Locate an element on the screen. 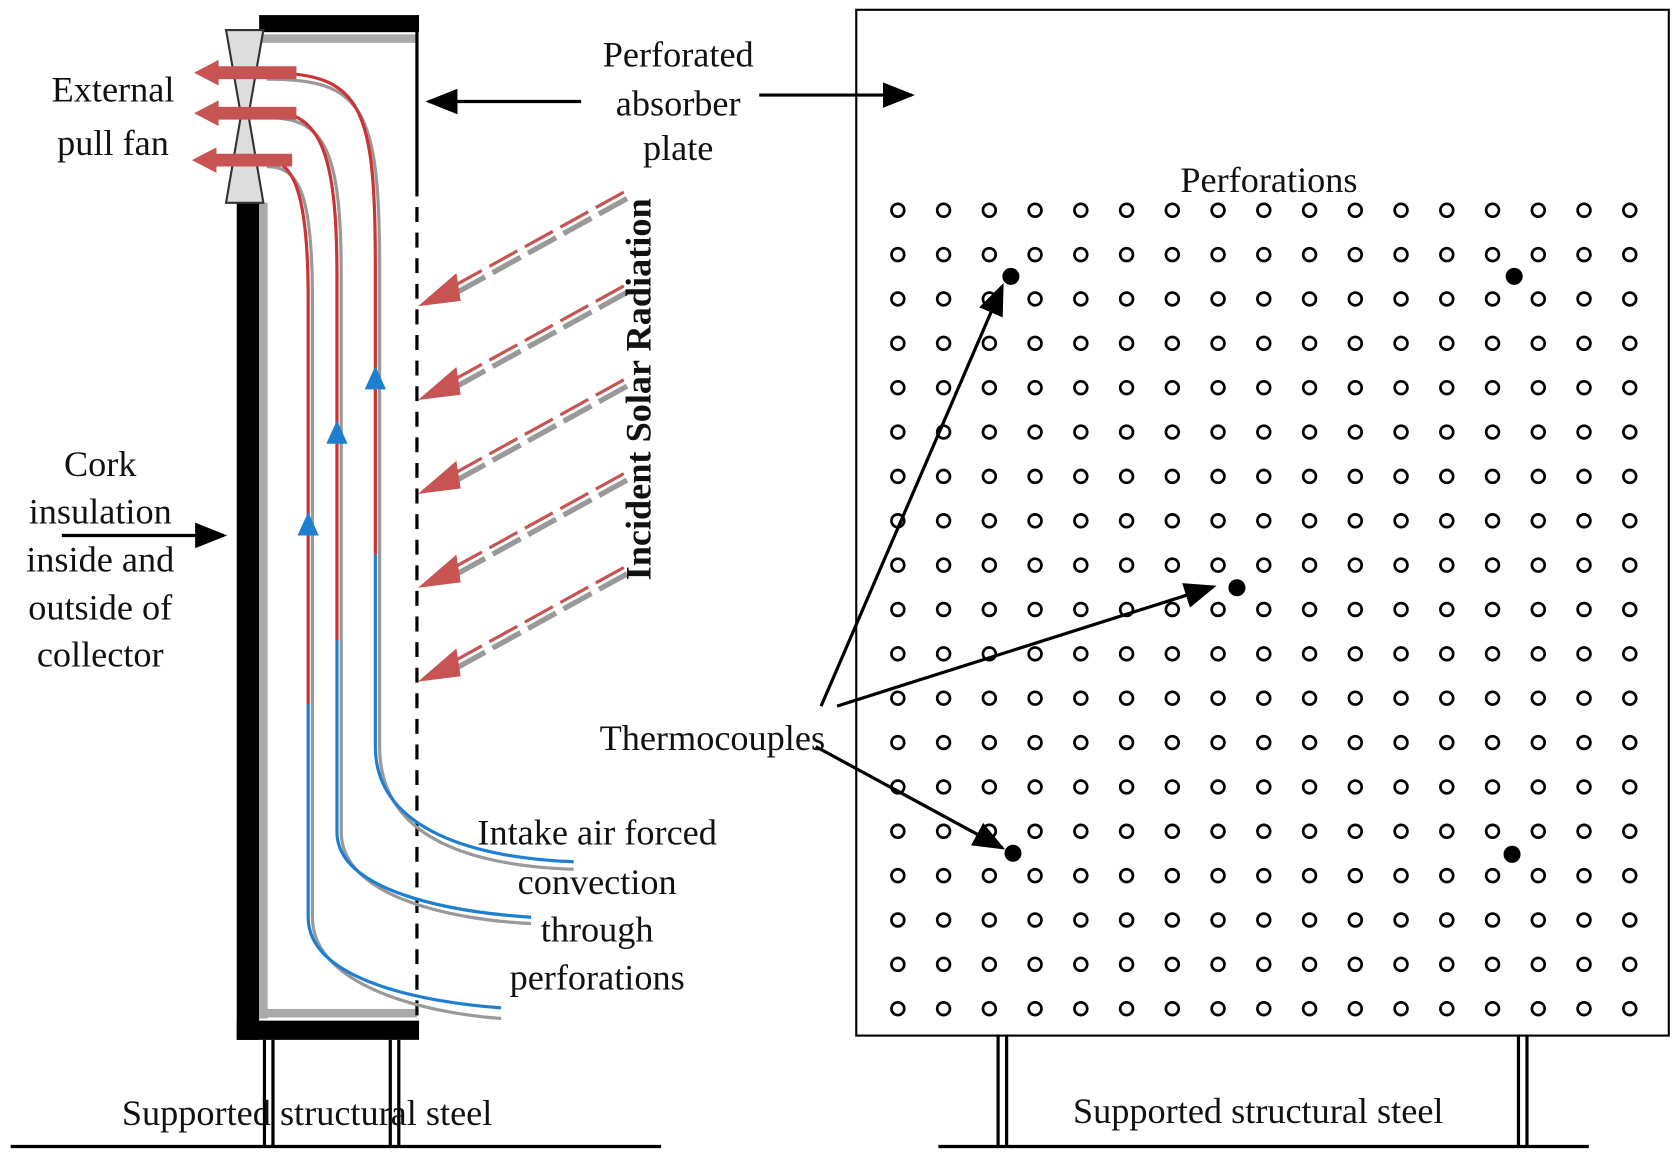 This screenshot has height=1157, width=1672. perforations-label: Perforations is located at coordinates (1268, 180).